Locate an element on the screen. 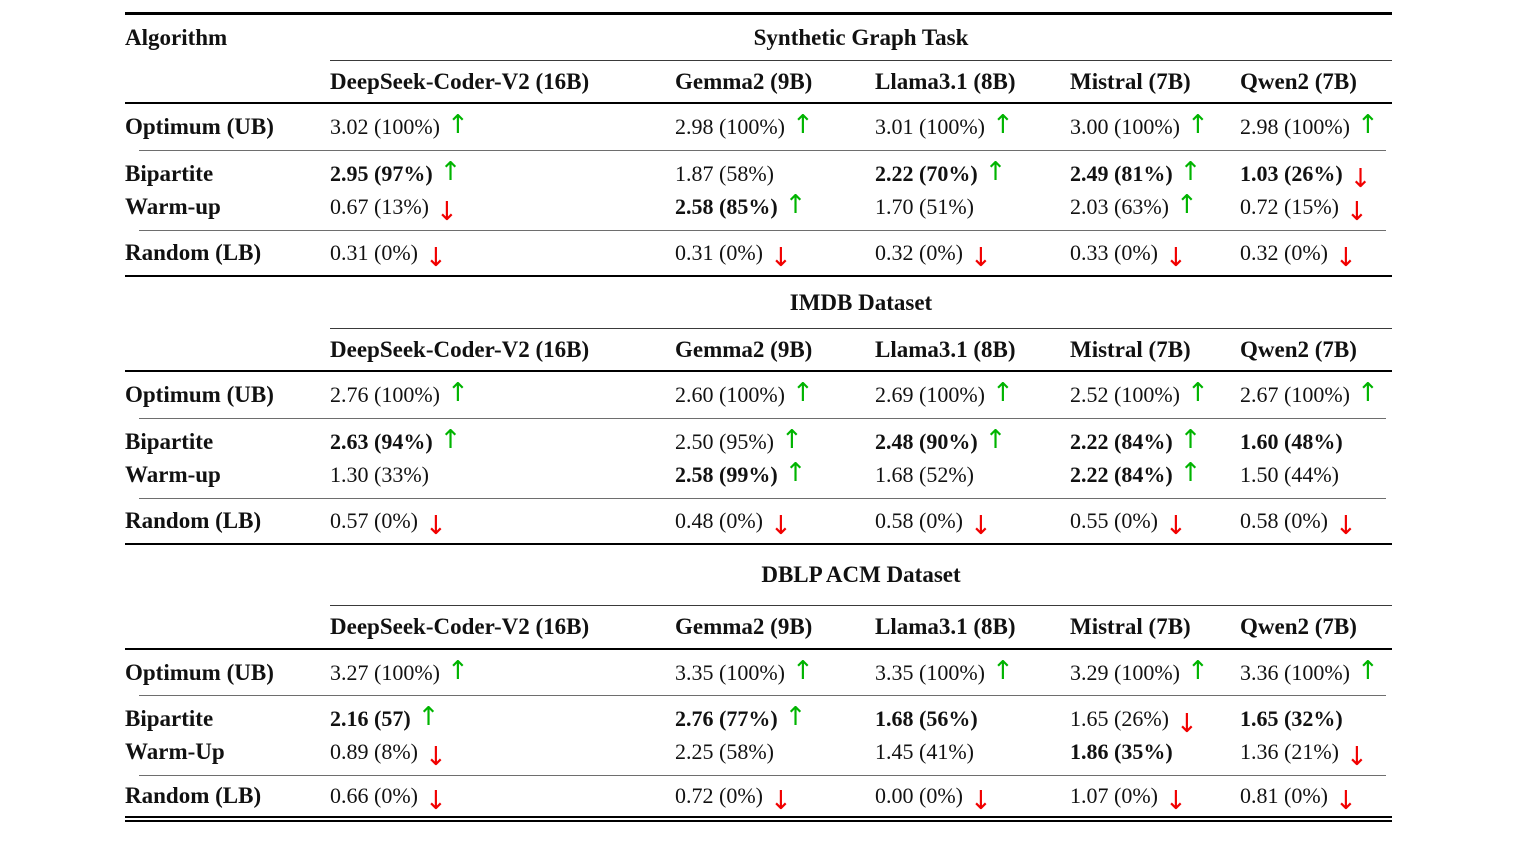 The width and height of the screenshot is (1527, 842). value-text: 2.95 (97%) is located at coordinates (381, 173).